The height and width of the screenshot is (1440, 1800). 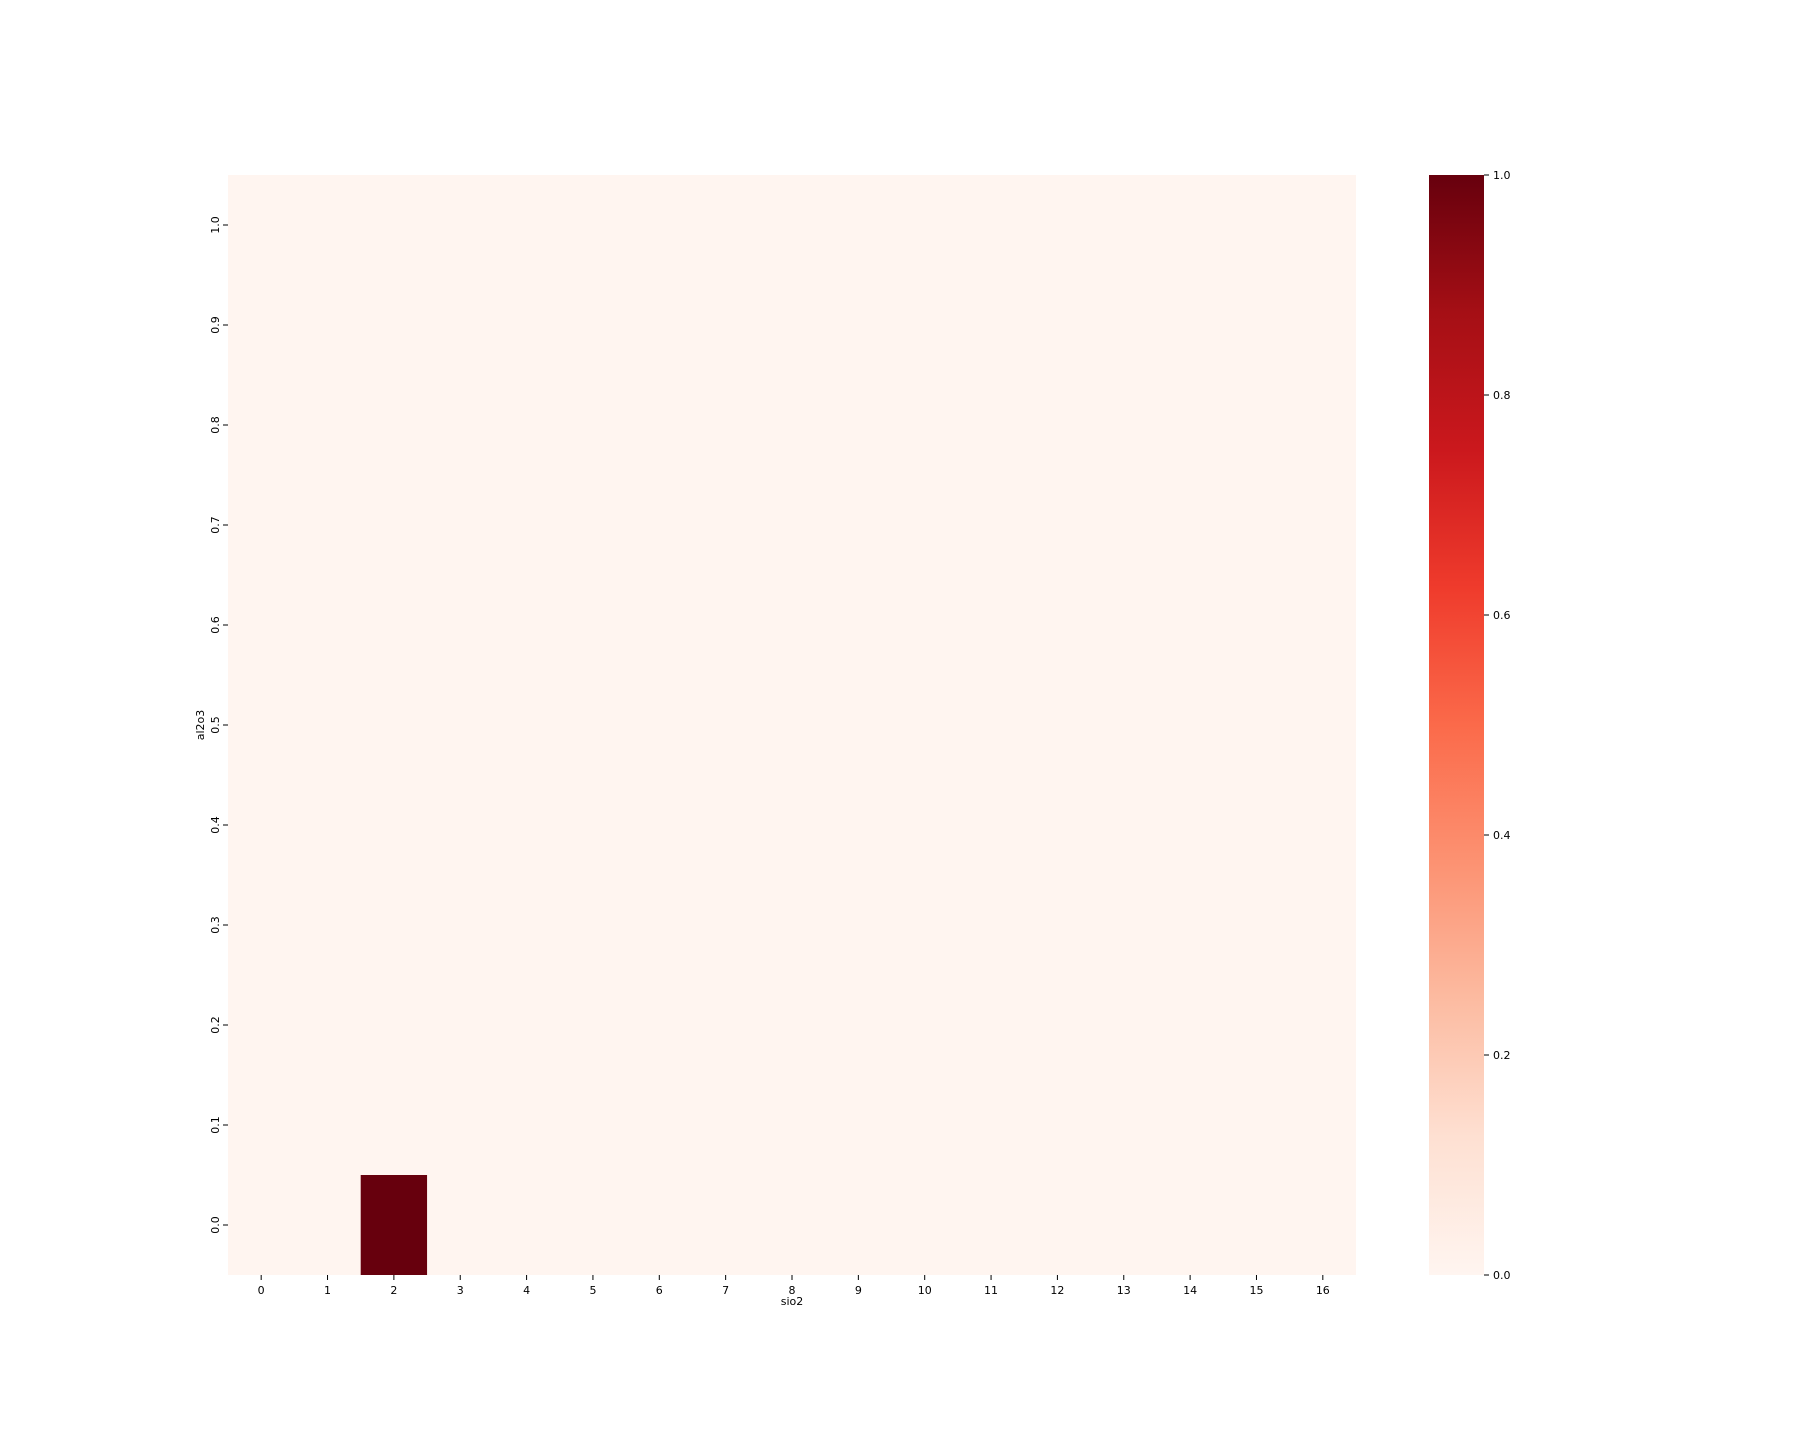 What do you see at coordinates (858, 1290) in the screenshot?
I see `x-tick-label: 9` at bounding box center [858, 1290].